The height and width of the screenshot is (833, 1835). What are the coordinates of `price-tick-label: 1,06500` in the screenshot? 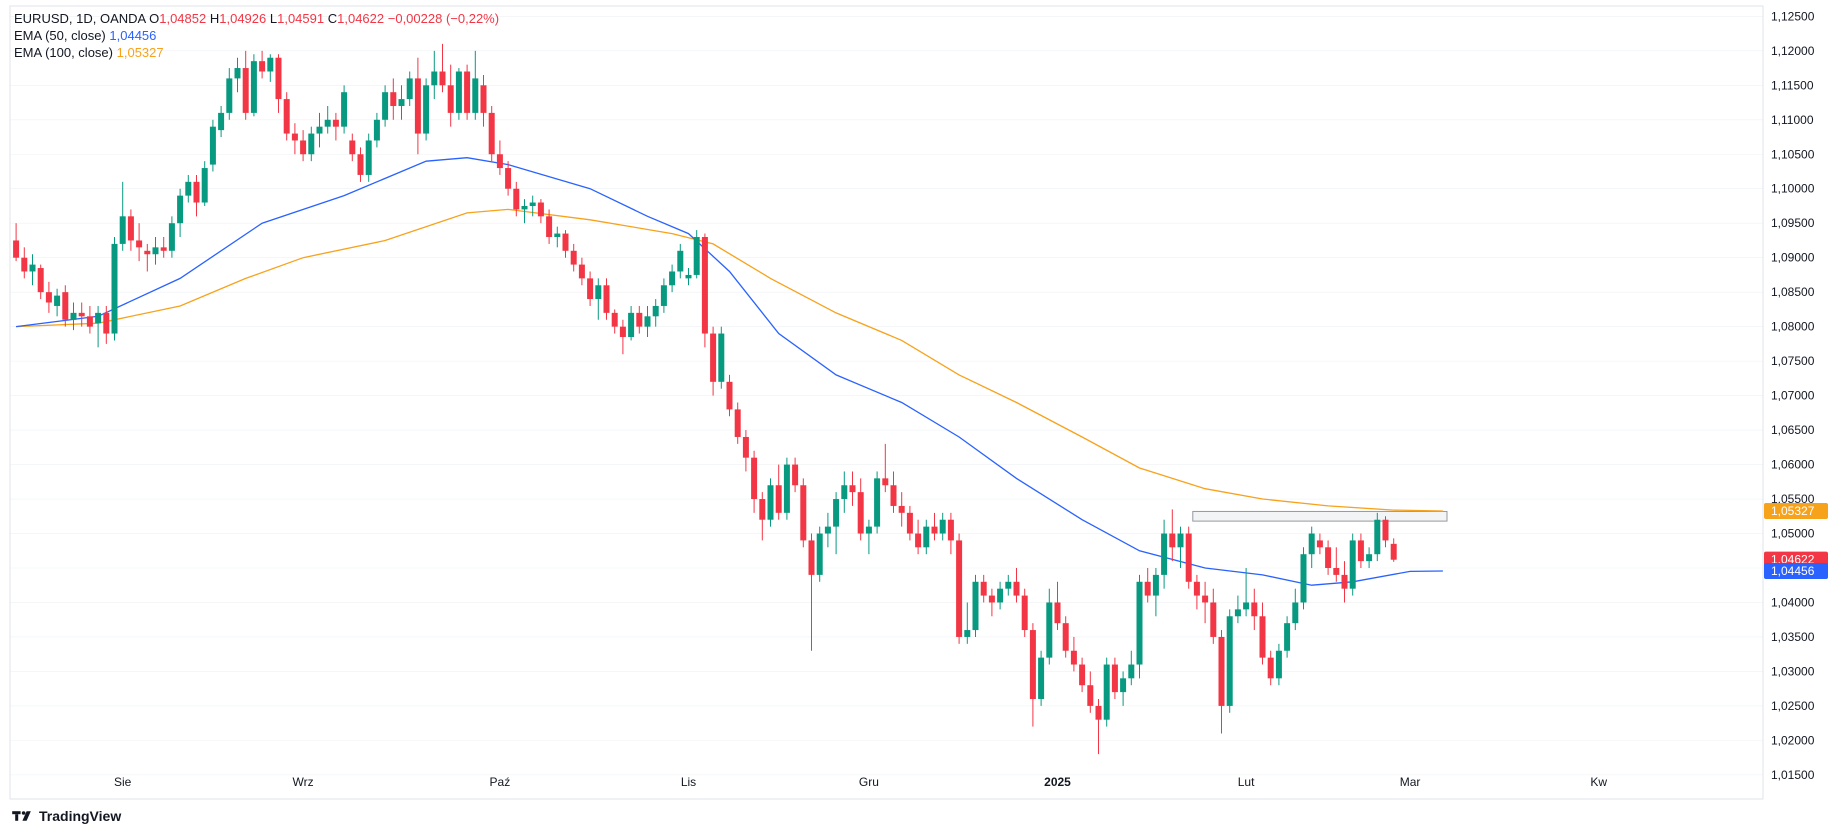 It's located at (1793, 430).